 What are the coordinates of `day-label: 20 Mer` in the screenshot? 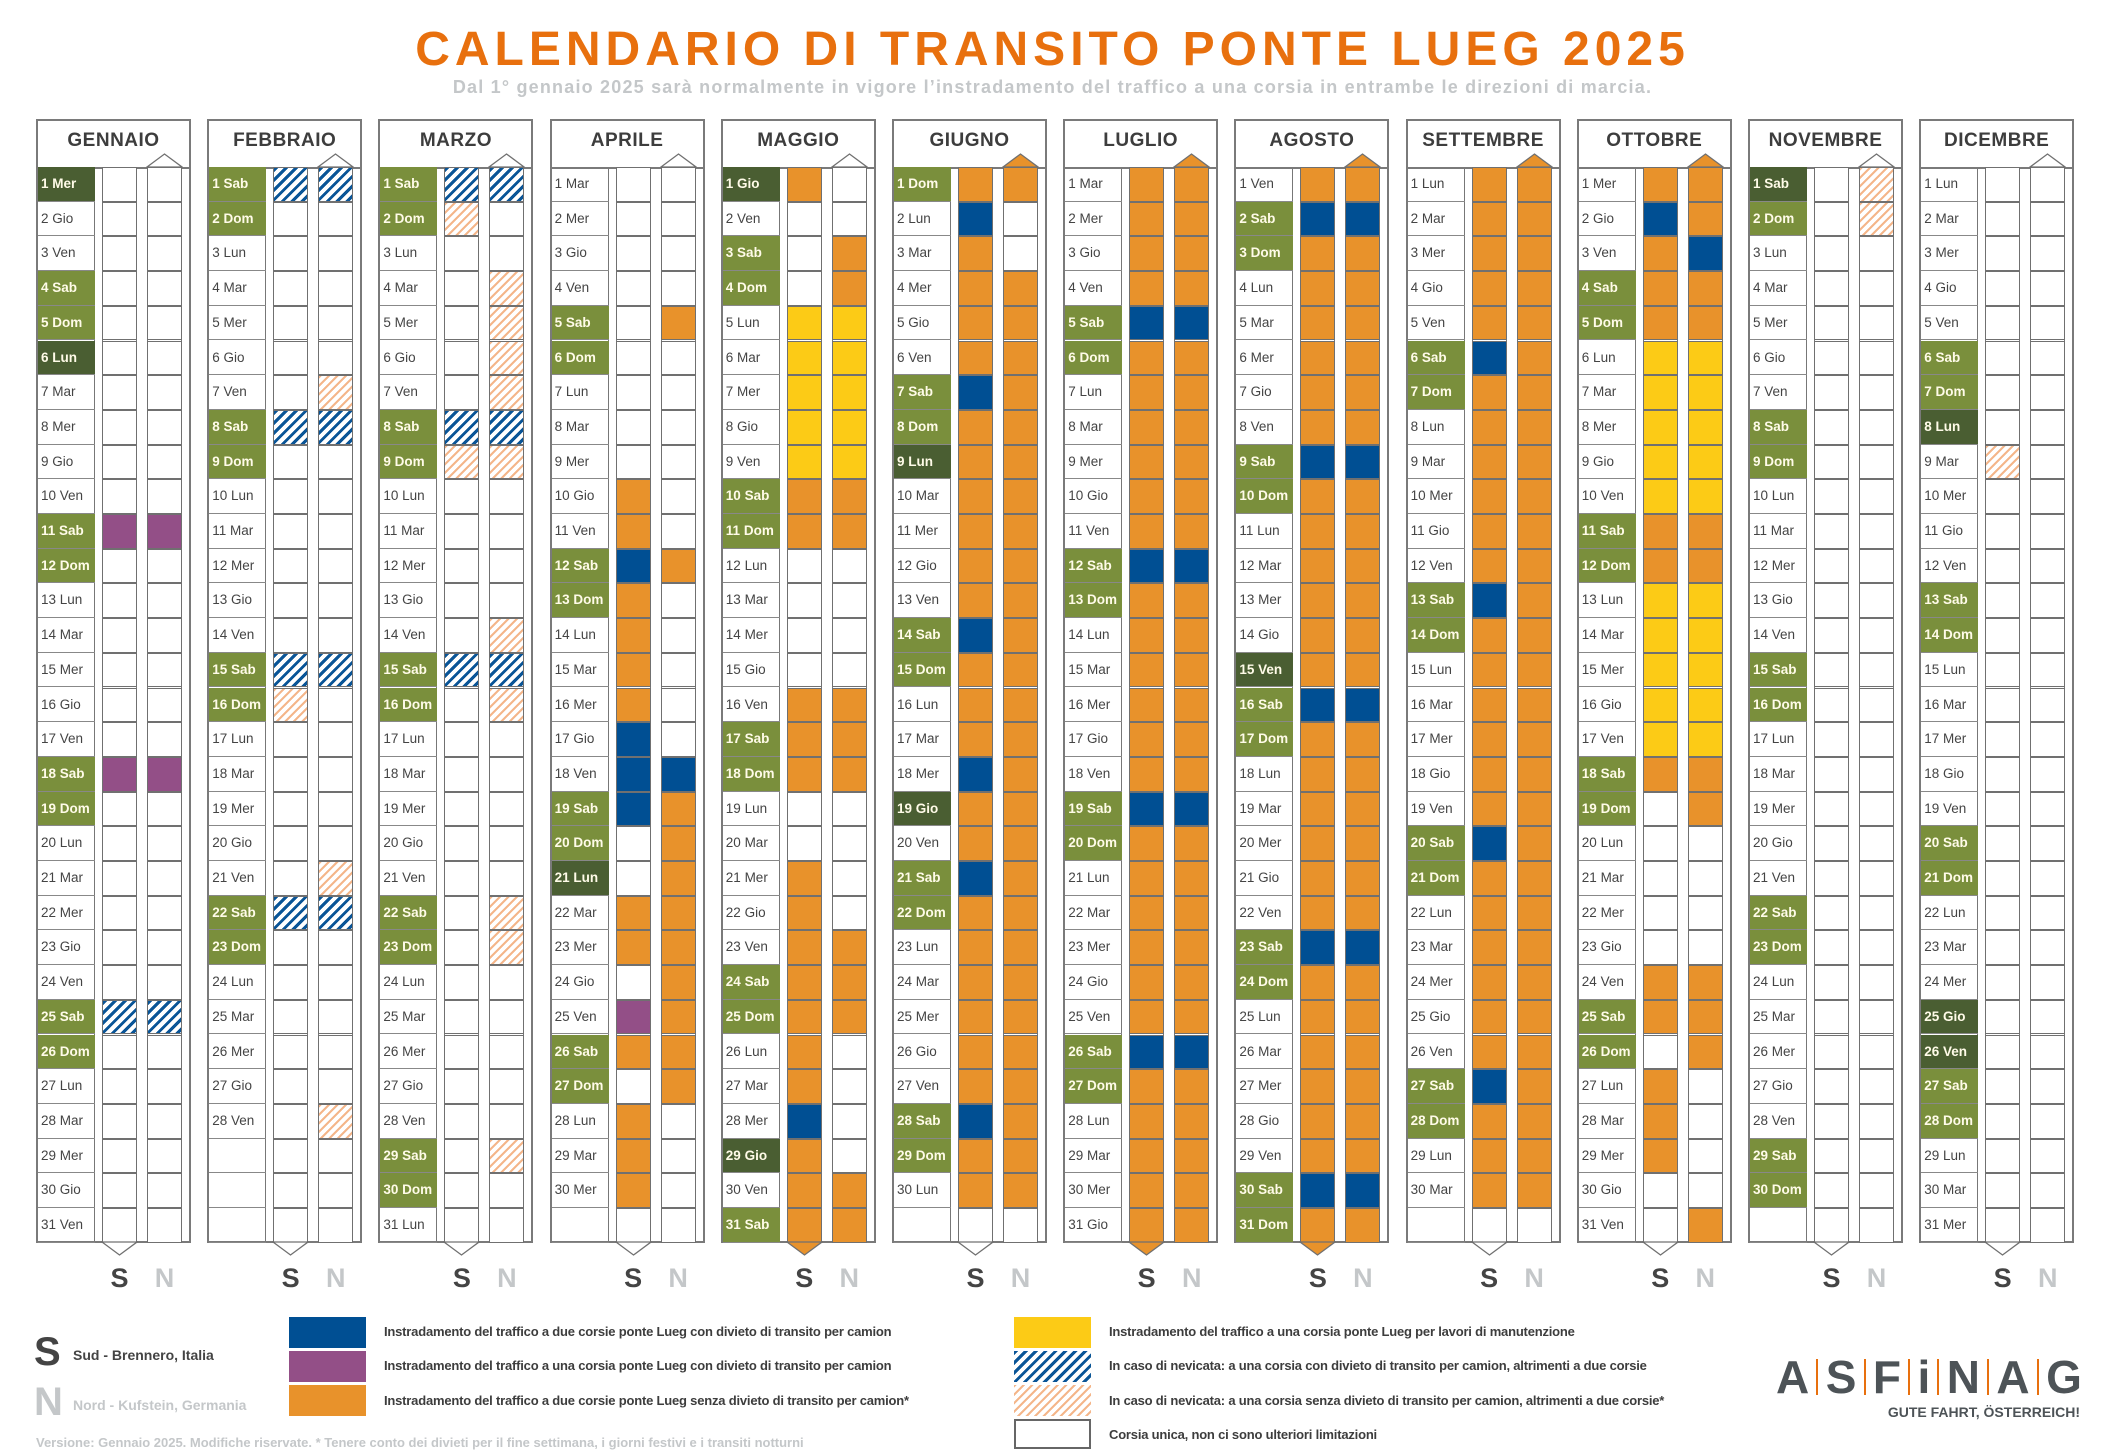 It's located at (1265, 843).